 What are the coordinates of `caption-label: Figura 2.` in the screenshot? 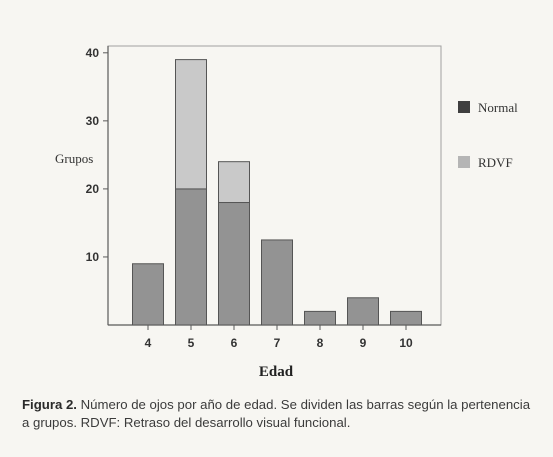 It's located at (49, 404).